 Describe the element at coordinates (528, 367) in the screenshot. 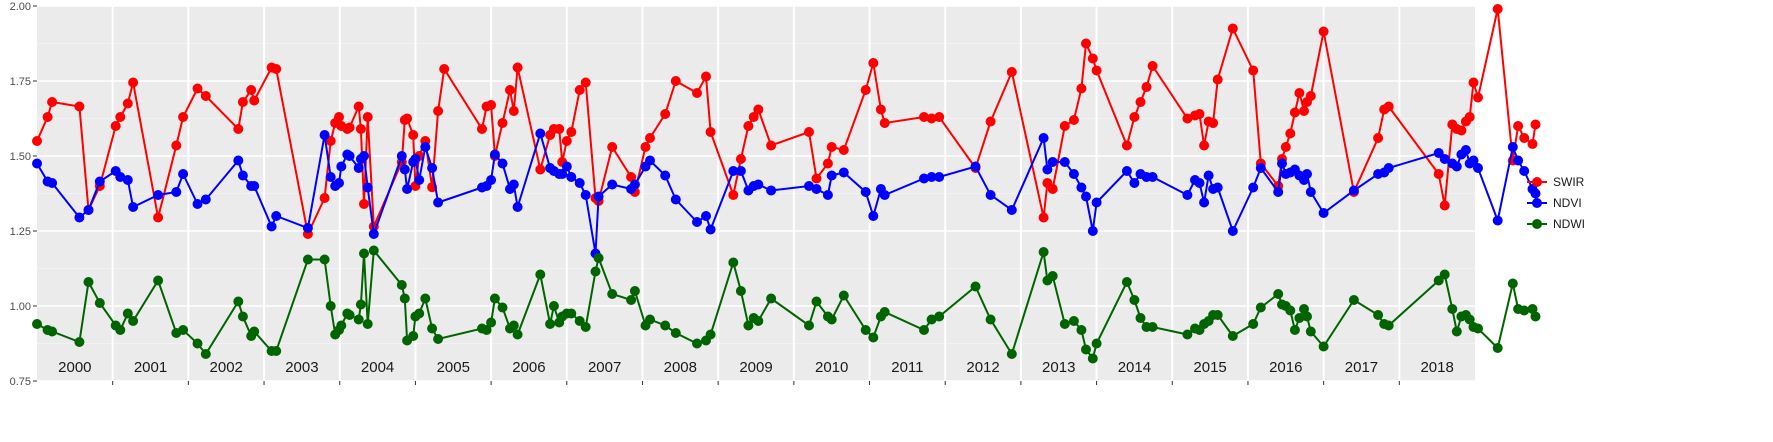

I see `year-label: 2006` at that location.